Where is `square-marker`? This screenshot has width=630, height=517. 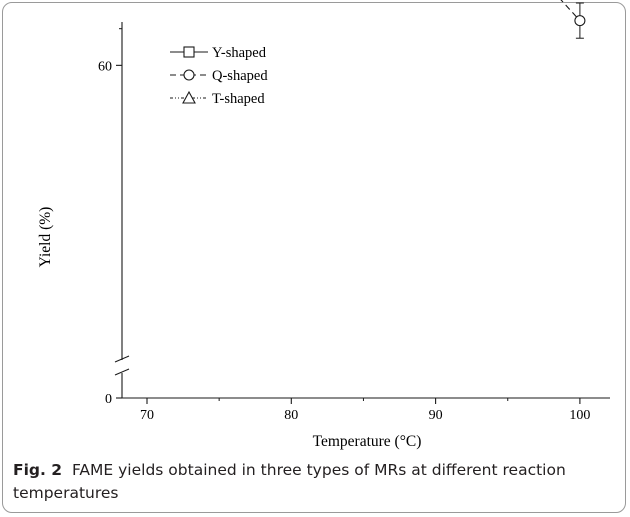
square-marker is located at coordinates (189, 52).